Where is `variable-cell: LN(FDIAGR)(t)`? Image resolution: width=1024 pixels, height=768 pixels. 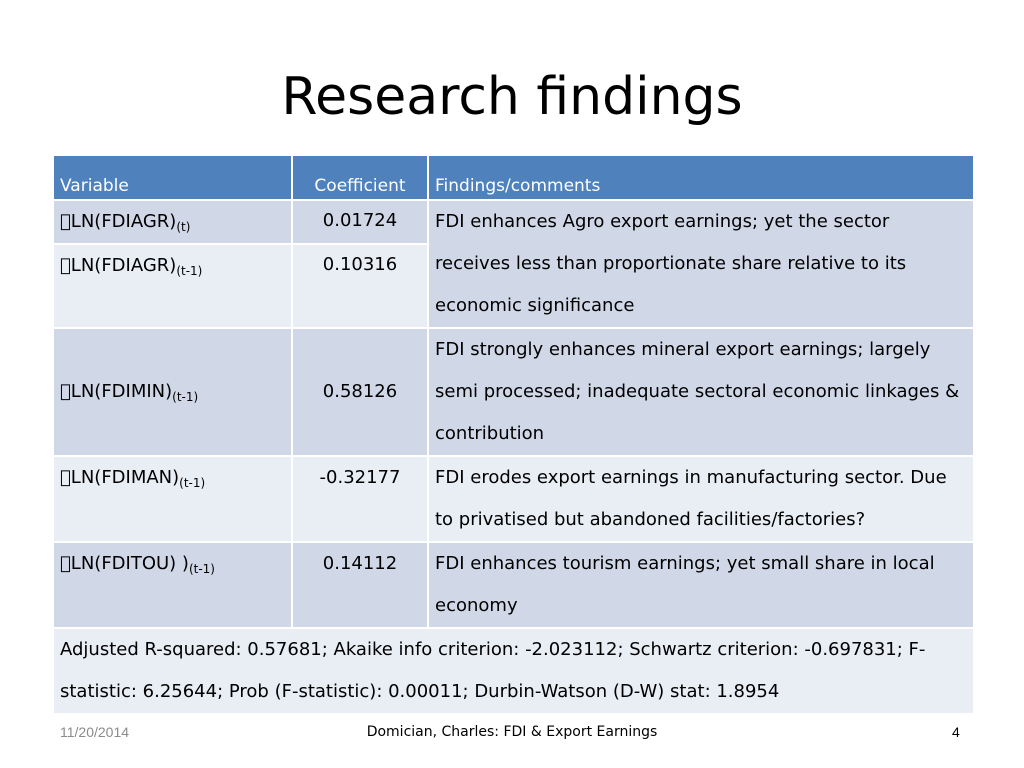 variable-cell: LN(FDIAGR)(t) is located at coordinates (172, 222).